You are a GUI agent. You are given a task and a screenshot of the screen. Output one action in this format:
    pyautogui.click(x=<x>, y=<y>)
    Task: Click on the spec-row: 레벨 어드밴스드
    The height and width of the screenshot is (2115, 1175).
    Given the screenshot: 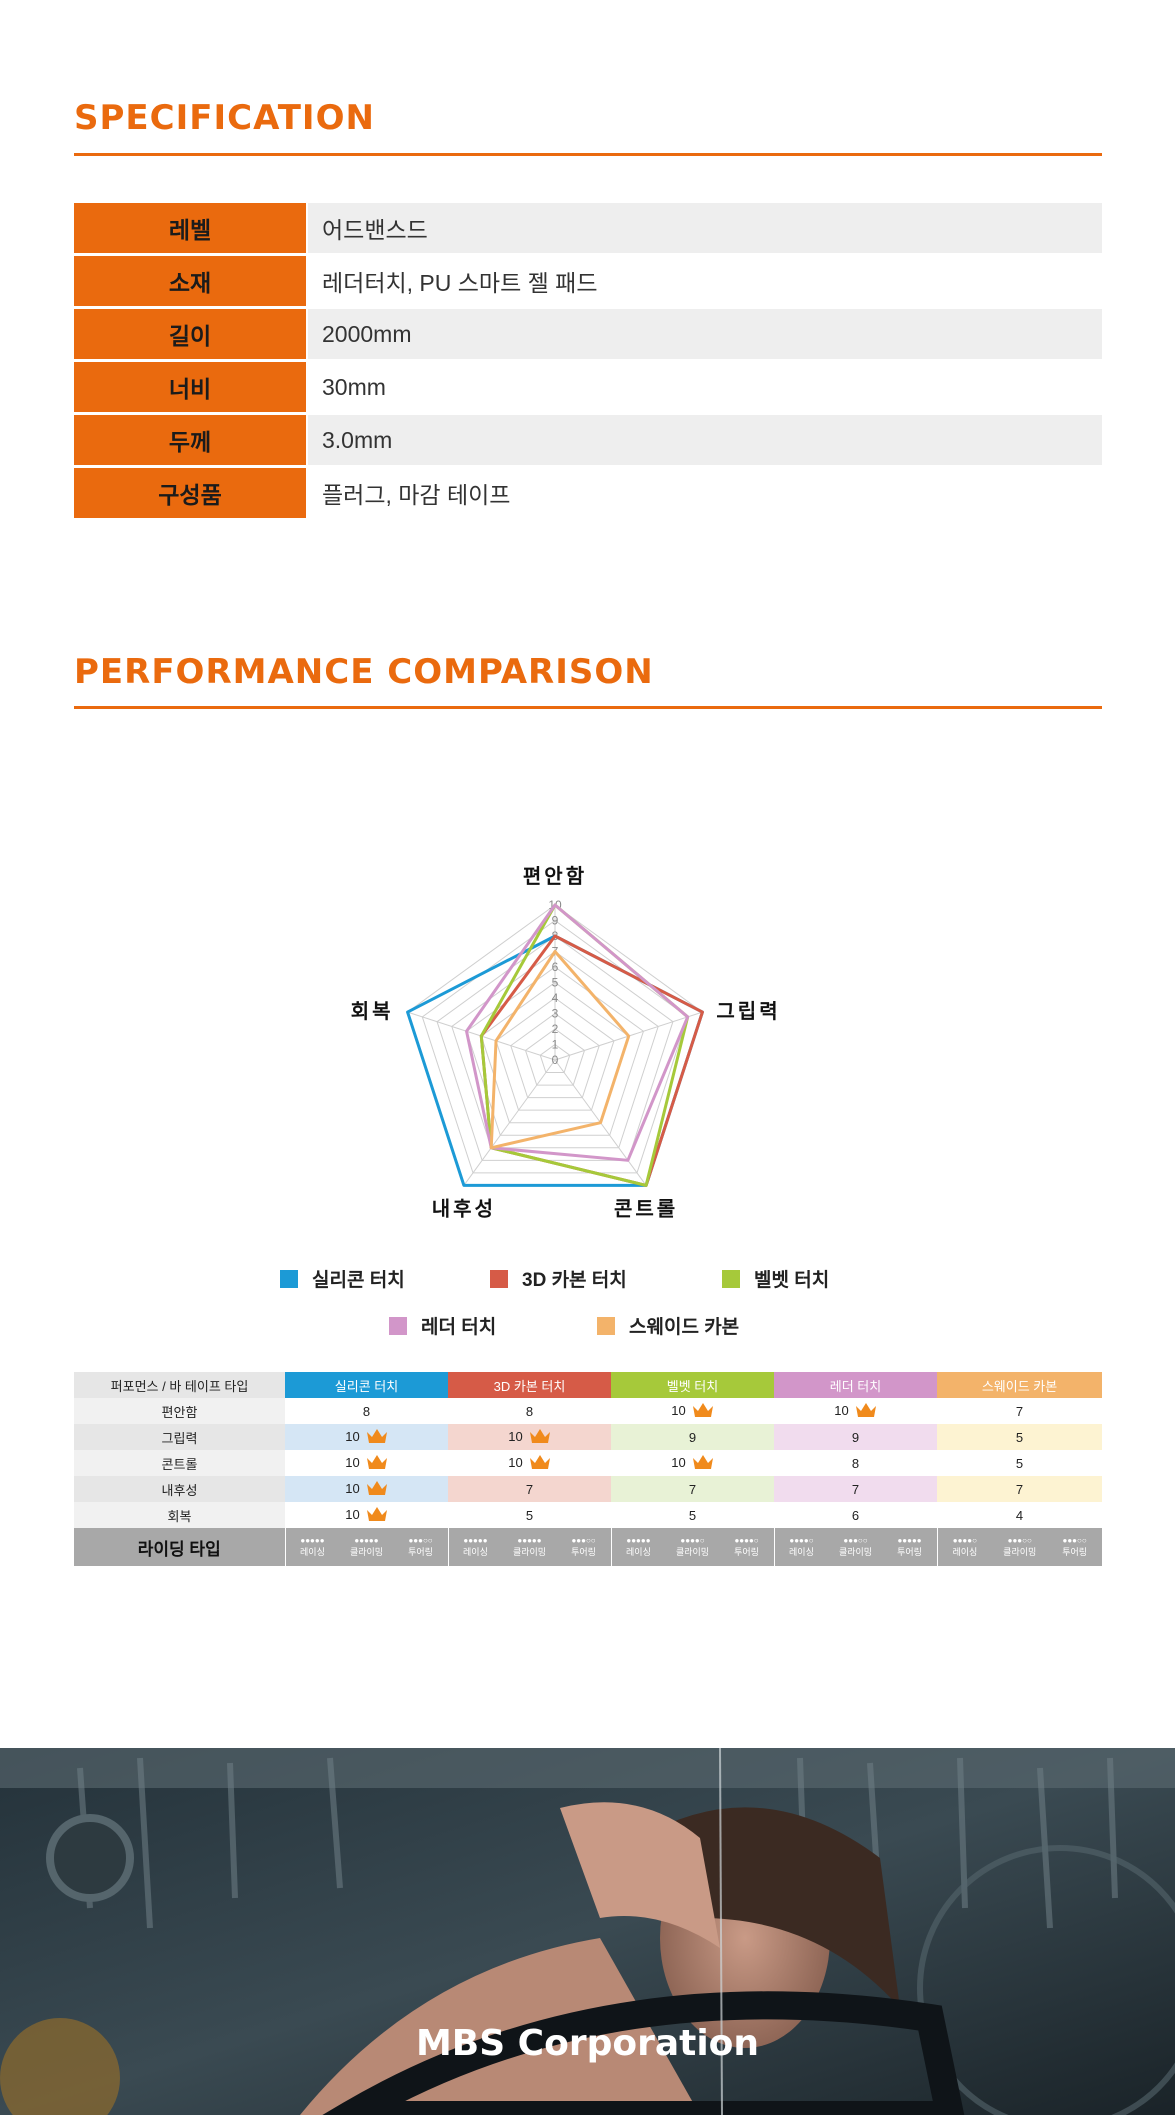 What is the action you would take?
    pyautogui.click(x=588, y=228)
    